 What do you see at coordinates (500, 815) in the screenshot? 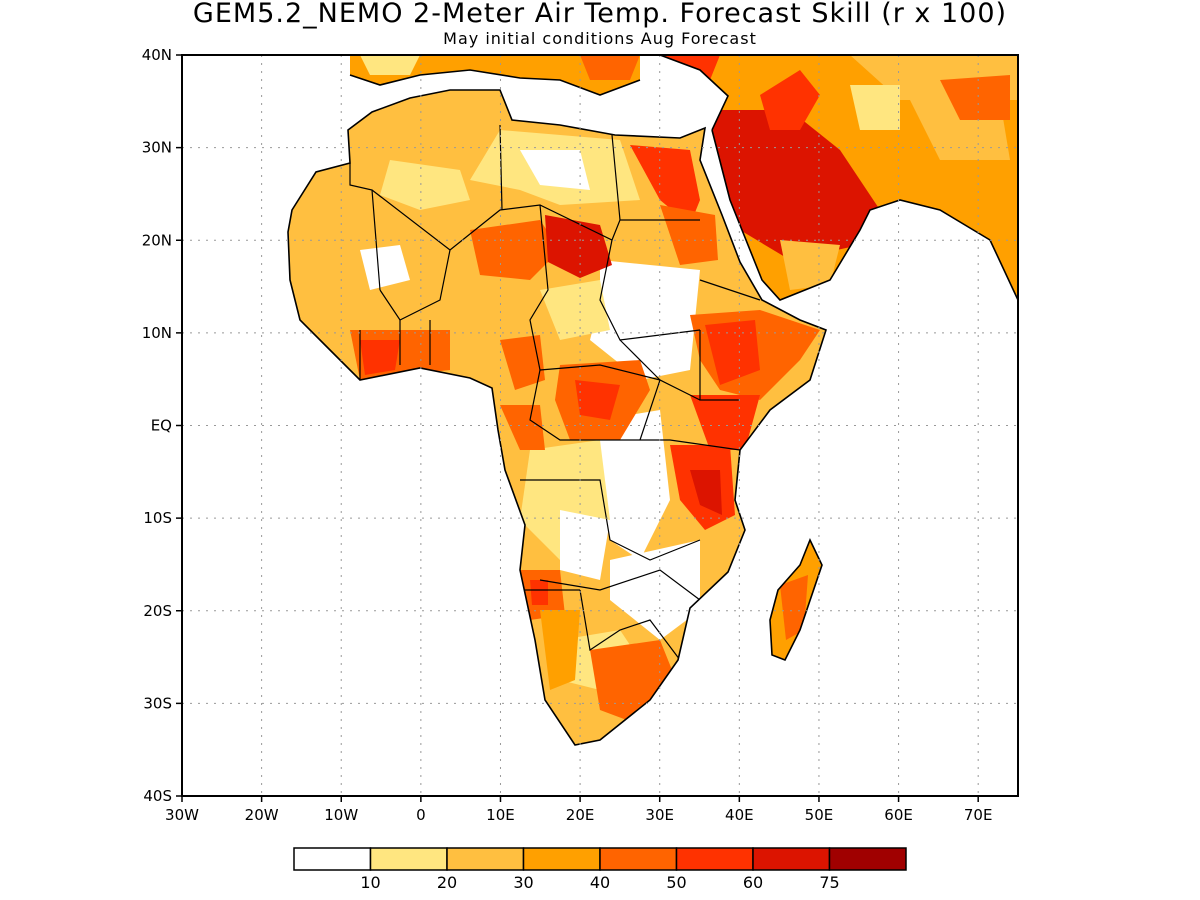
I see `lon-tick-label: 10E` at bounding box center [500, 815].